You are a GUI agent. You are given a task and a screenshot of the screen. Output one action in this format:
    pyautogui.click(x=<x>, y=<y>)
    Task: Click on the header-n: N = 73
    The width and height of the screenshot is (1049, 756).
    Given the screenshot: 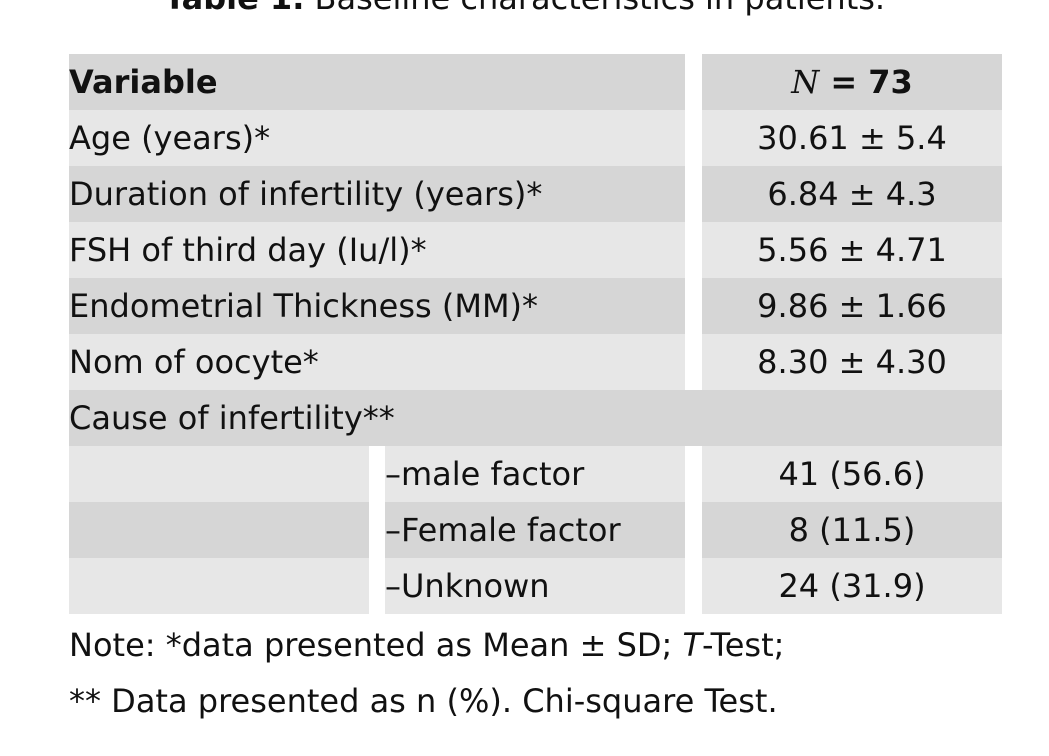 What is the action you would take?
    pyautogui.click(x=852, y=82)
    